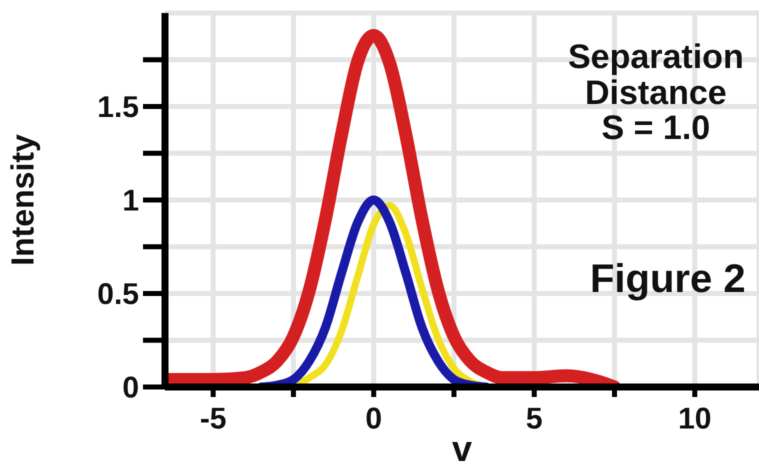 The image size is (759, 471). I want to click on x-tick-label: -5, so click(213, 419).